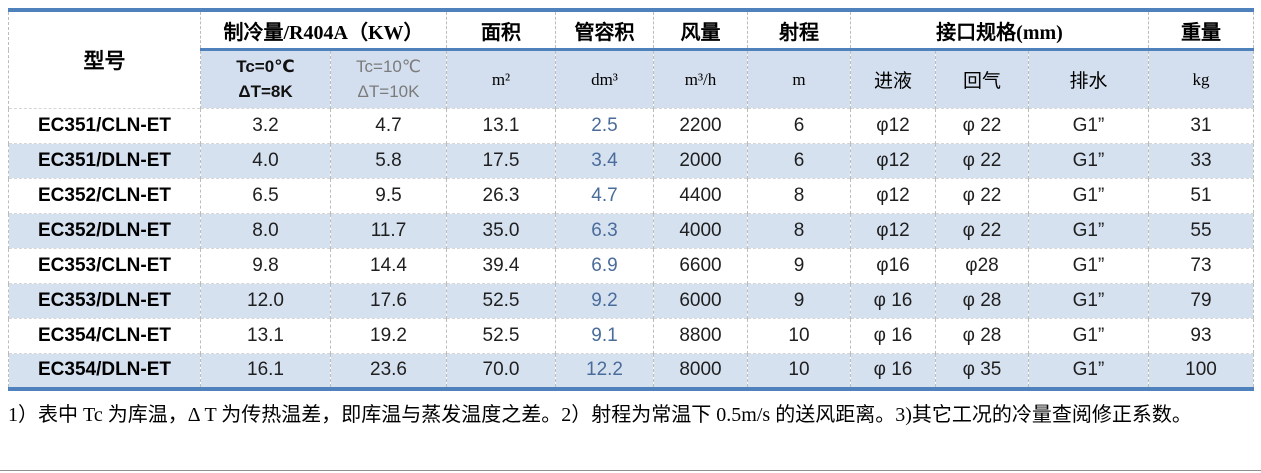 This screenshot has height=473, width=1261. I want to click on cell-gas-return: φ28, so click(982, 266).